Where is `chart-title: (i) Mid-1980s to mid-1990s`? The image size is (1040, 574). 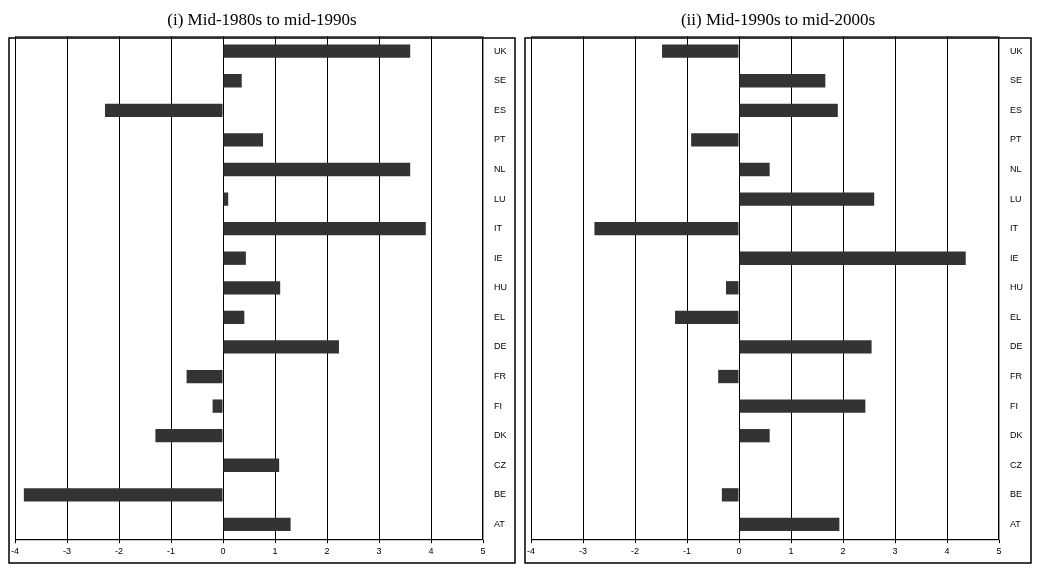
chart-title: (i) Mid-1980s to mid-1990s is located at coordinates (262, 19).